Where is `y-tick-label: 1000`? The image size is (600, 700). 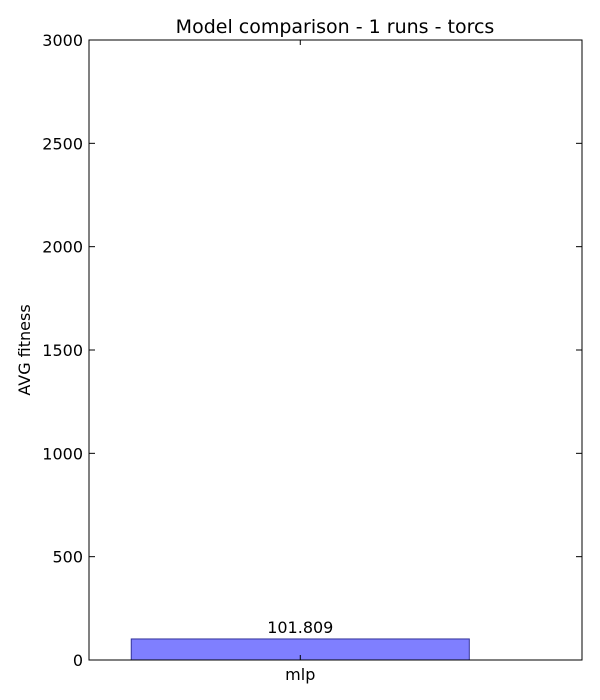
y-tick-label: 1000 is located at coordinates (62, 453).